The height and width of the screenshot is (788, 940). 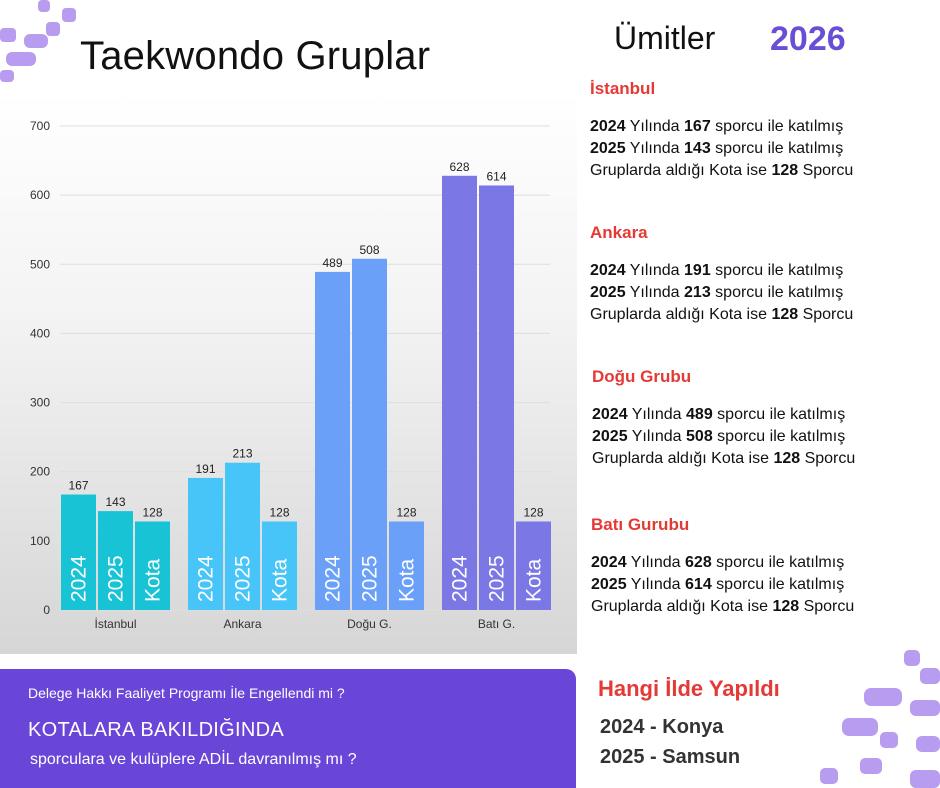 I want to click on x-category-label: Batı G., so click(x=496, y=624).